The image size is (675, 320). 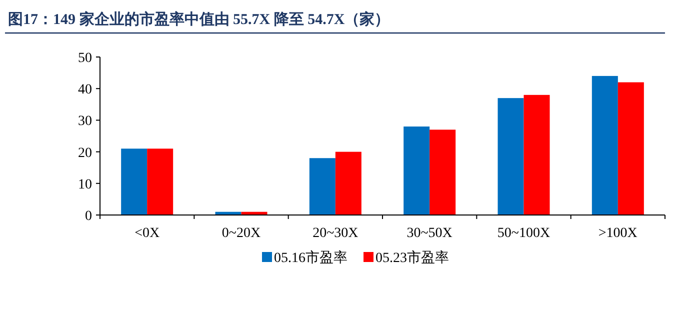 What do you see at coordinates (618, 233) in the screenshot?
I see `x-tick-label: >100X` at bounding box center [618, 233].